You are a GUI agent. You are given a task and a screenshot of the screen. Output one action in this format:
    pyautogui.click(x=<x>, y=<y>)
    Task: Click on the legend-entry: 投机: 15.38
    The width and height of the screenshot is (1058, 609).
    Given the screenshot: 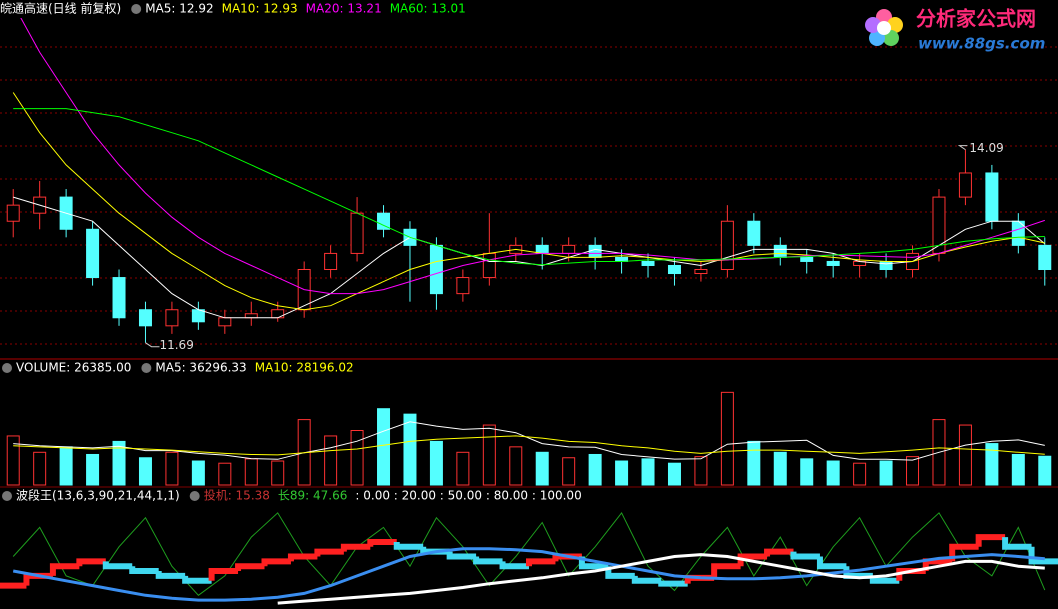 What is the action you would take?
    pyautogui.click(x=237, y=495)
    